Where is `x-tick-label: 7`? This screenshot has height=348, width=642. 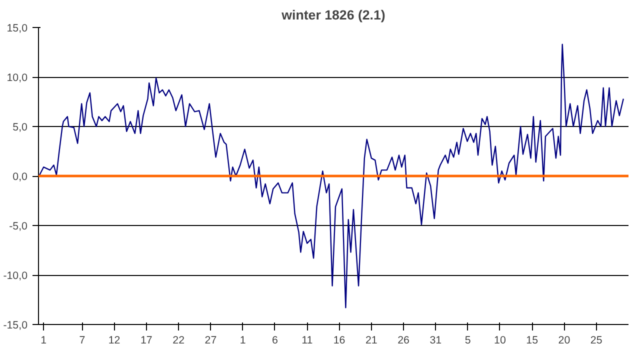
x-tick-label: 7 is located at coordinates (82, 340).